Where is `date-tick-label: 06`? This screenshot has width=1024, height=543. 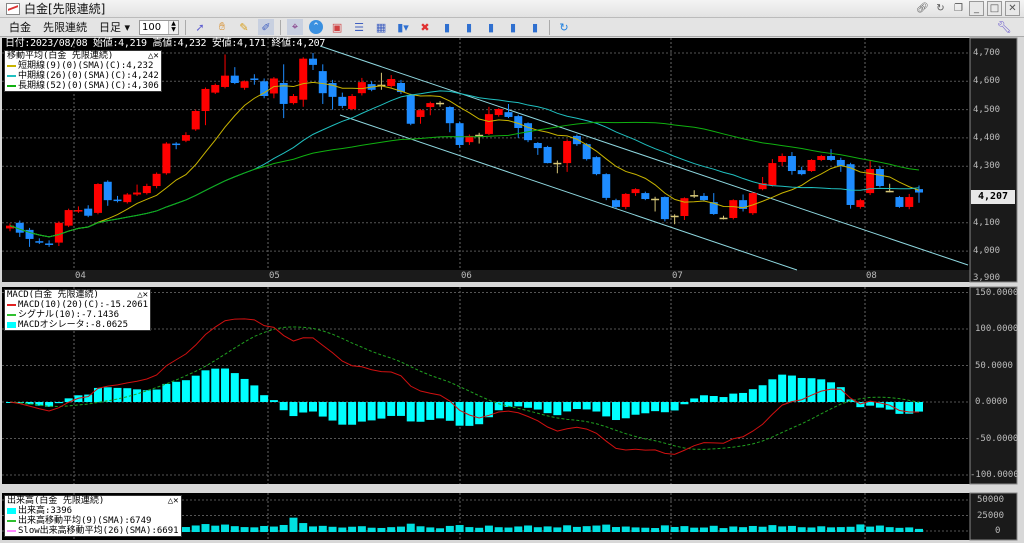 date-tick-label: 06 is located at coordinates (466, 276).